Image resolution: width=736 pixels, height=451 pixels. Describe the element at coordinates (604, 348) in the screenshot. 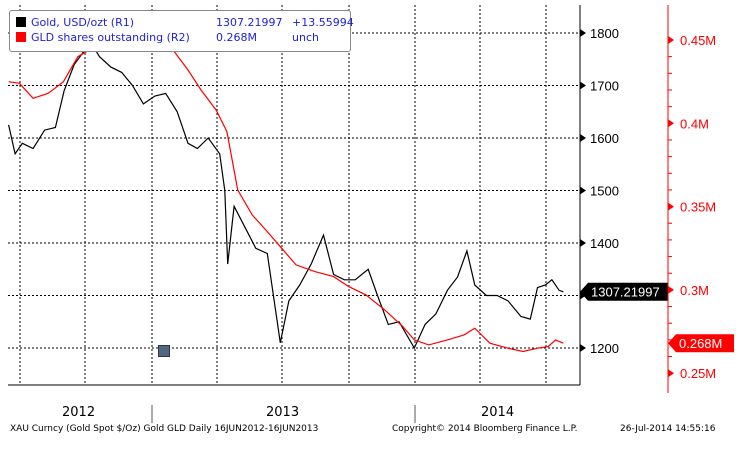

I see `gold-tick-label: 1200` at that location.